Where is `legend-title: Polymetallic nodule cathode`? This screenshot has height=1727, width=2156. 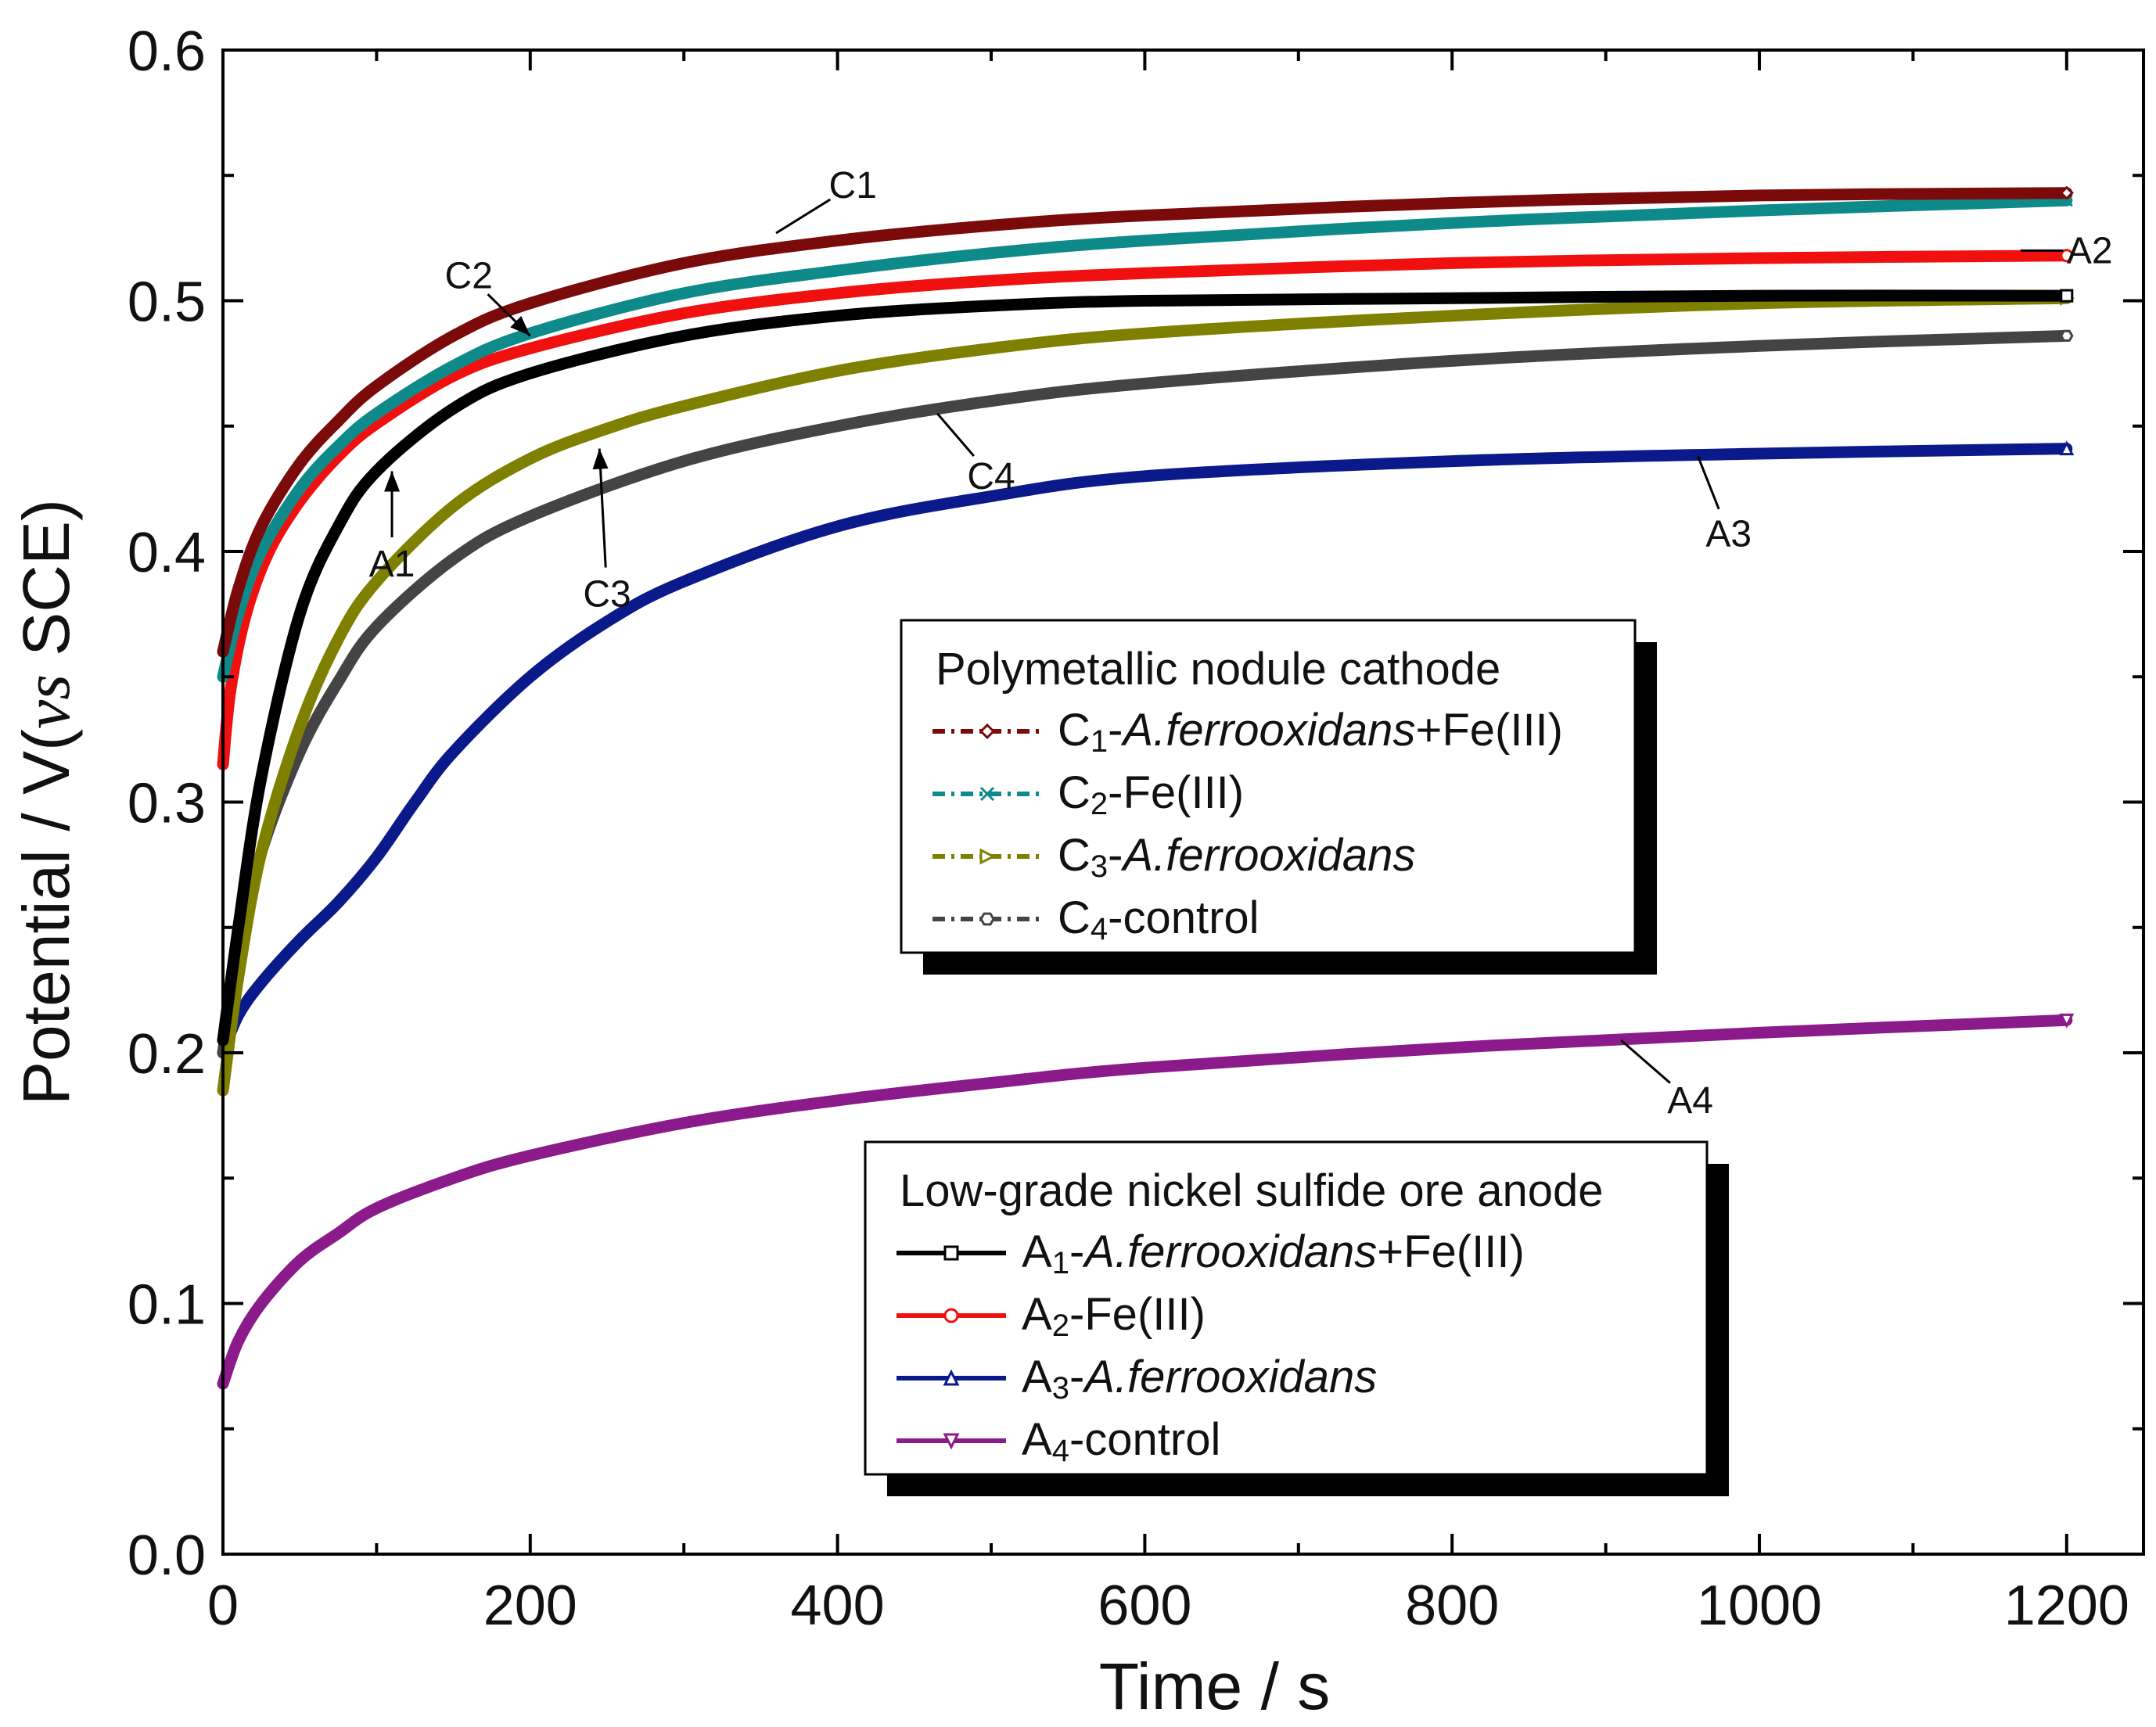
legend-title: Polymetallic nodule cathode is located at coordinates (1218, 669).